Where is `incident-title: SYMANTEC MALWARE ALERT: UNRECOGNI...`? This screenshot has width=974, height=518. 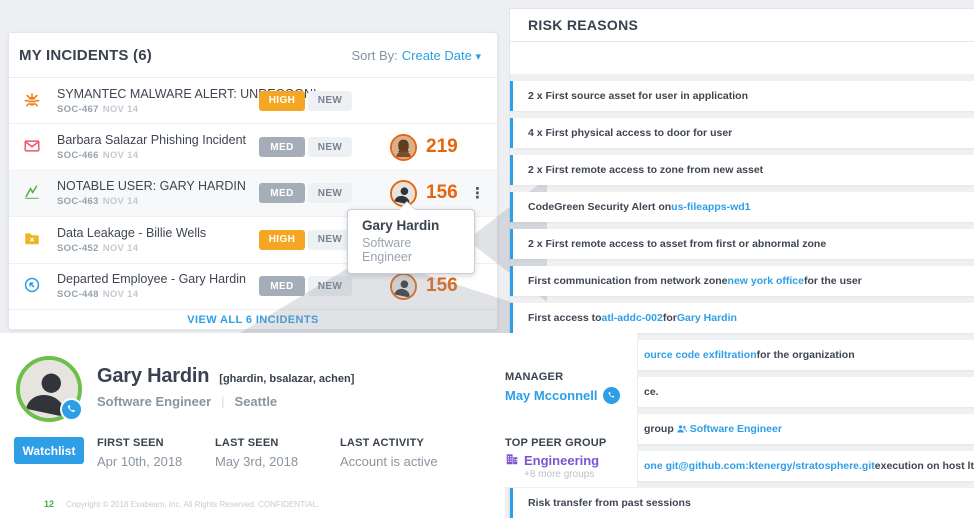 incident-title: SYMANTEC MALWARE ALERT: UNRECOGNI... is located at coordinates (192, 93).